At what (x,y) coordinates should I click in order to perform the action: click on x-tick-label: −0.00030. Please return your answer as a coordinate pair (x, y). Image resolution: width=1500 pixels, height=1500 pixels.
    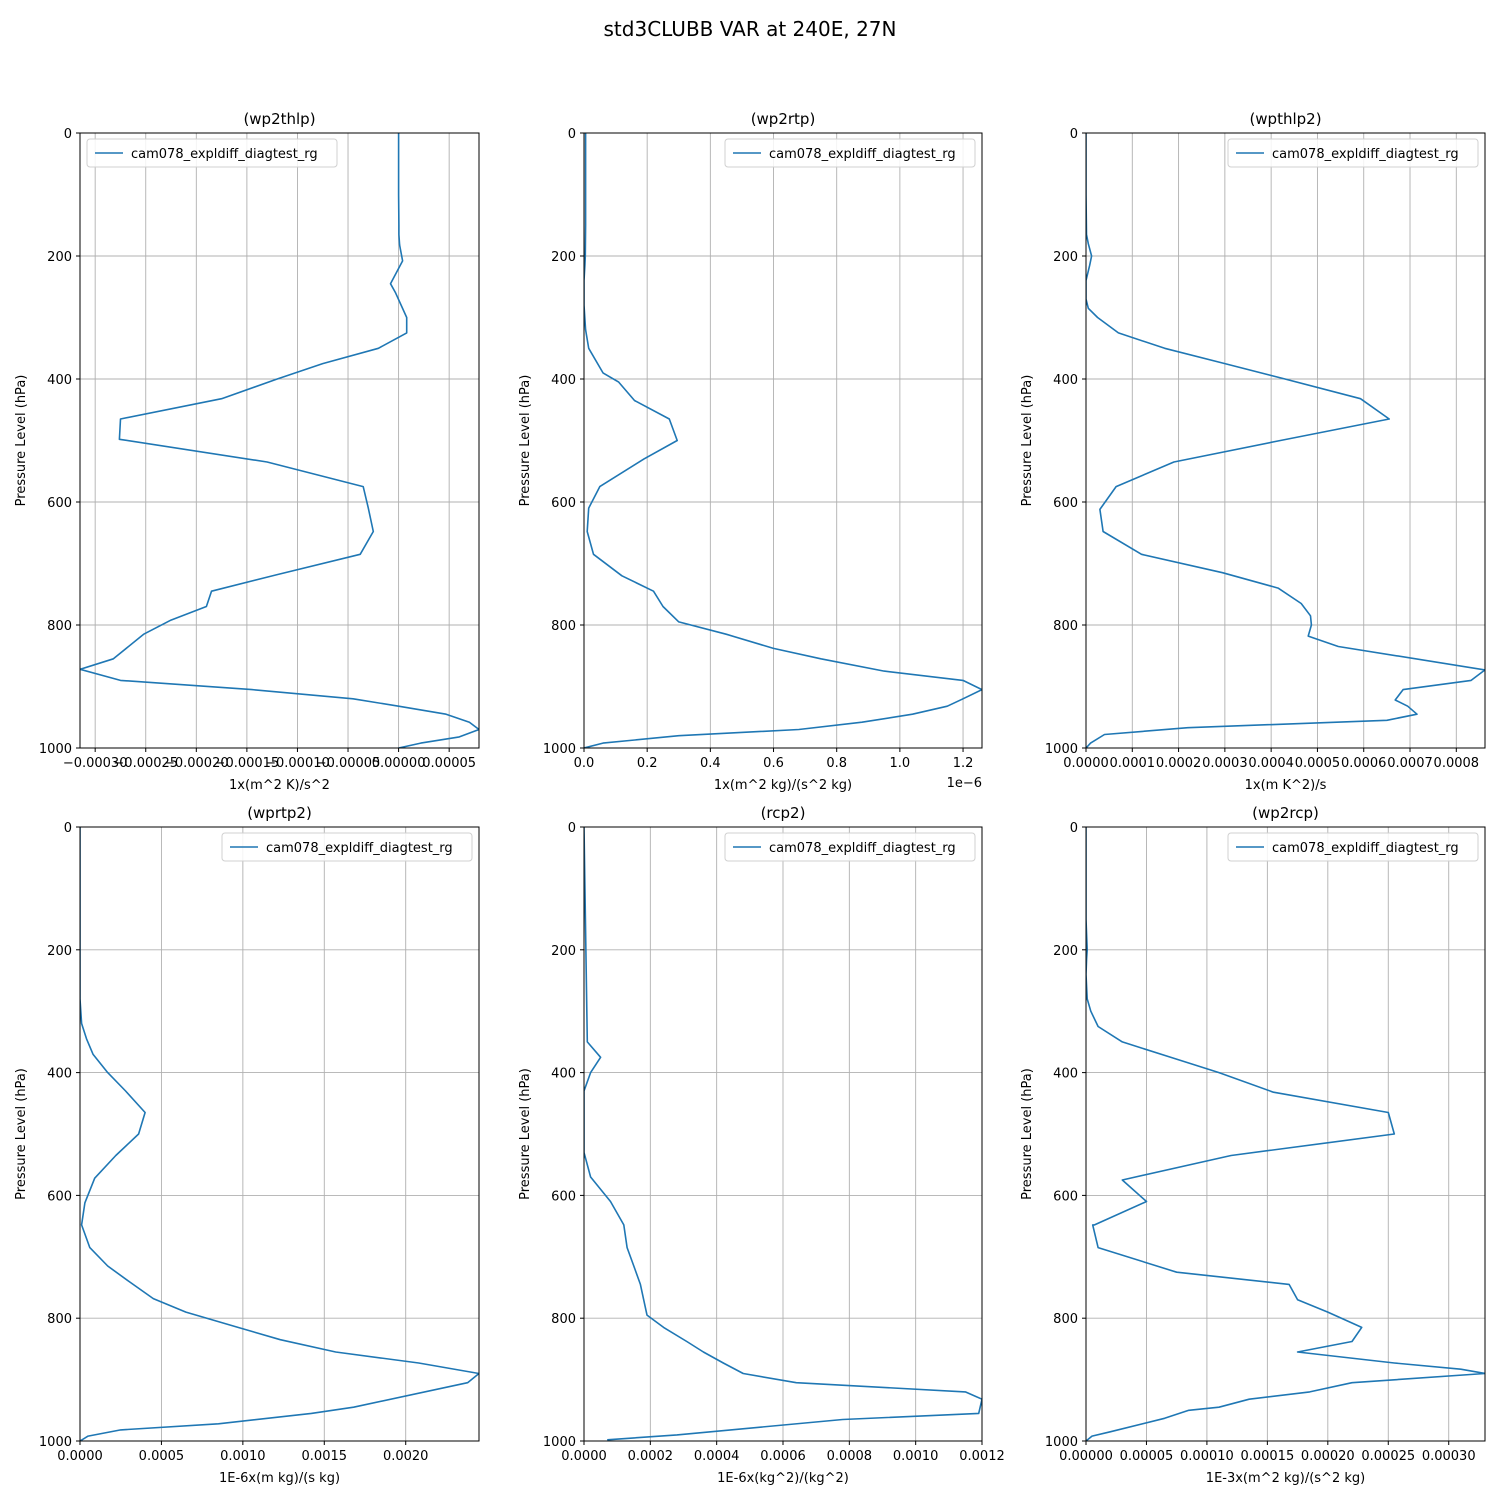
    Looking at the image, I should click on (95, 763).